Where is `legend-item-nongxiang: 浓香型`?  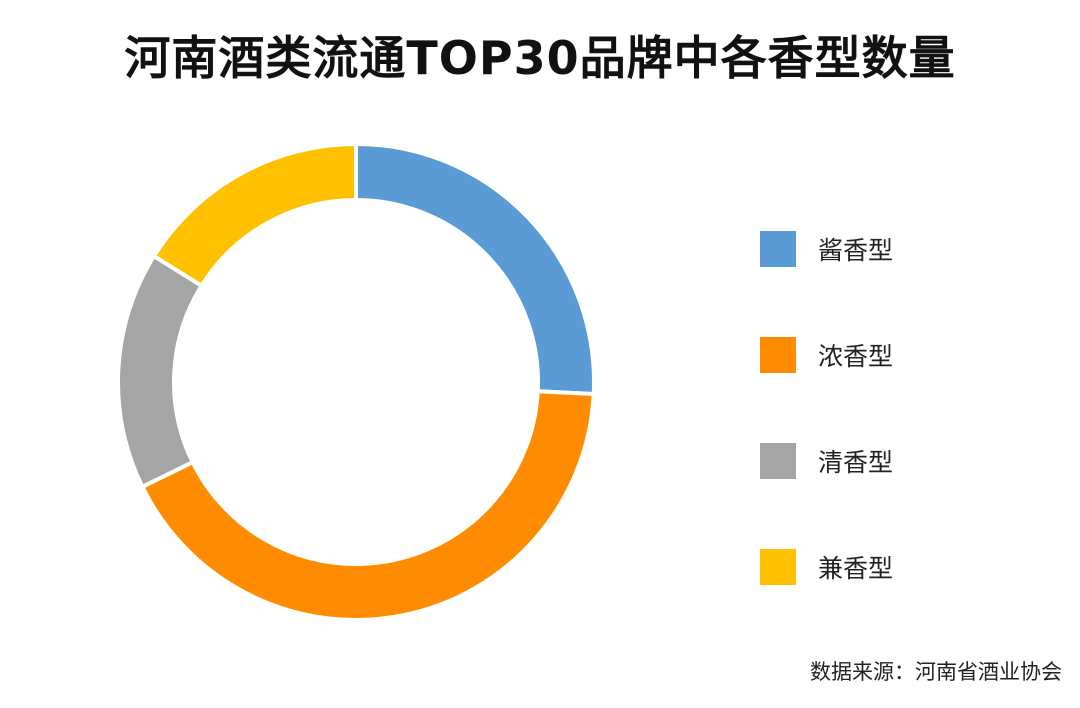
legend-item-nongxiang: 浓香型 is located at coordinates (826, 355).